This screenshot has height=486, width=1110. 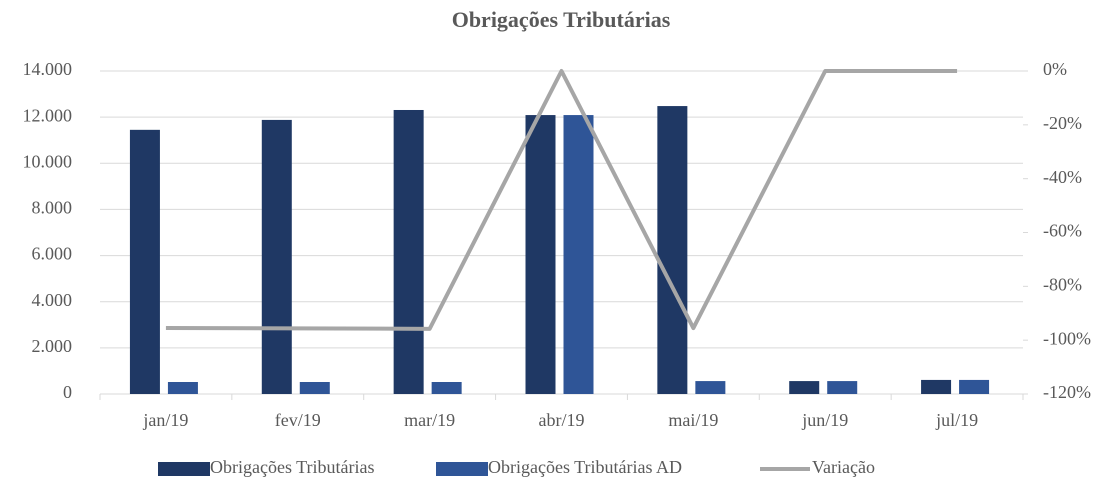 What do you see at coordinates (1062, 231) in the screenshot?
I see `y2-tick-label: -60%` at bounding box center [1062, 231].